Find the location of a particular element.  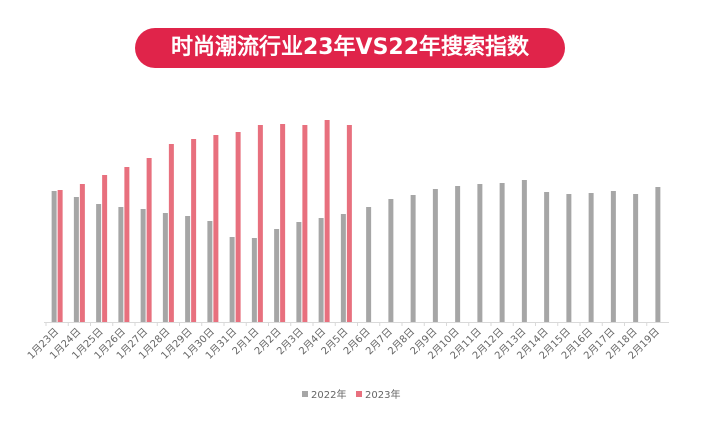

legend-label: 2023年 is located at coordinates (382, 394).